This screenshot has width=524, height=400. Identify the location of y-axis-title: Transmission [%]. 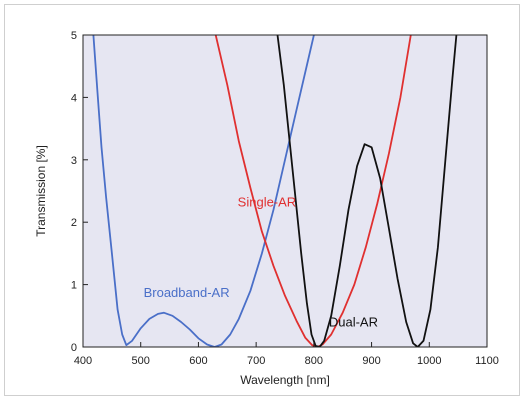
(41, 191).